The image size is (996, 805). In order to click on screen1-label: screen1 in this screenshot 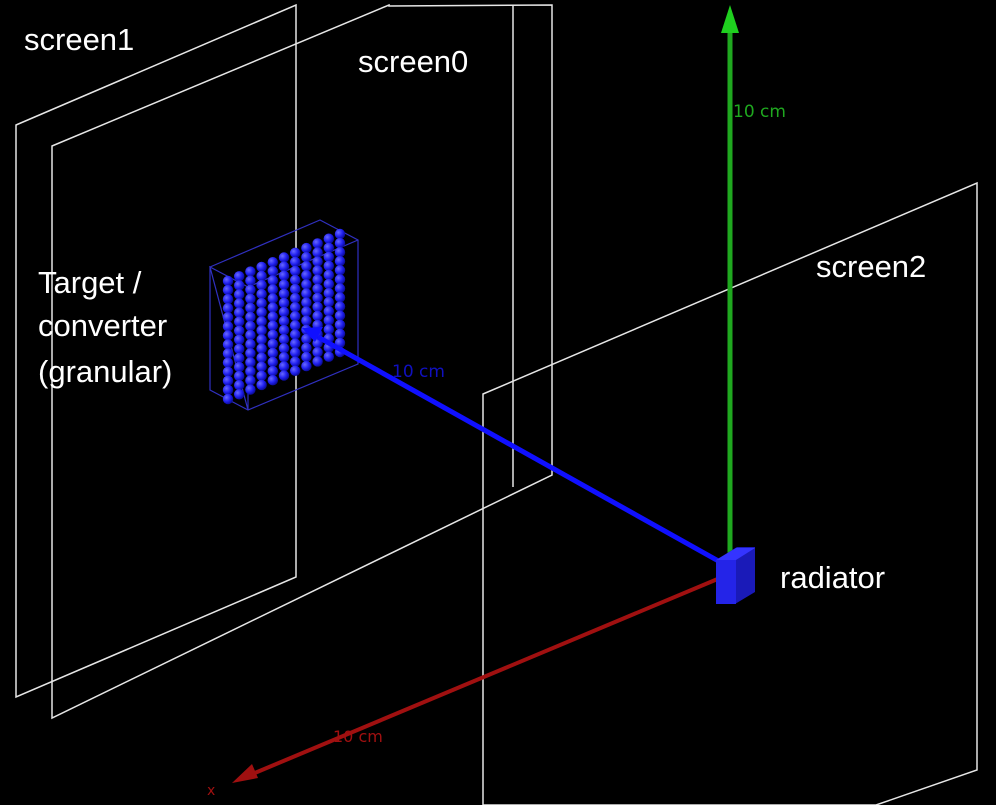, I will do `click(79, 39)`.